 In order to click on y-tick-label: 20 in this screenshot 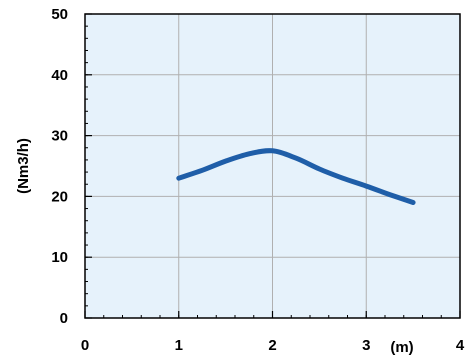, I will do `click(59, 196)`.